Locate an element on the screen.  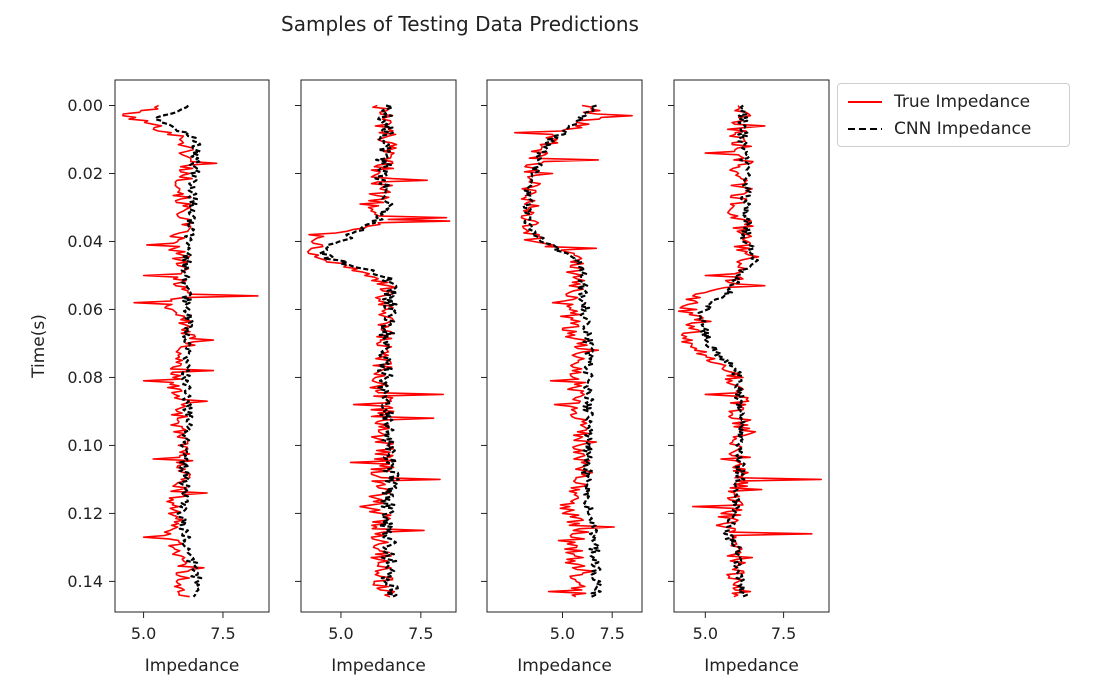
y-tick-label: 0.06 is located at coordinates (85, 309).